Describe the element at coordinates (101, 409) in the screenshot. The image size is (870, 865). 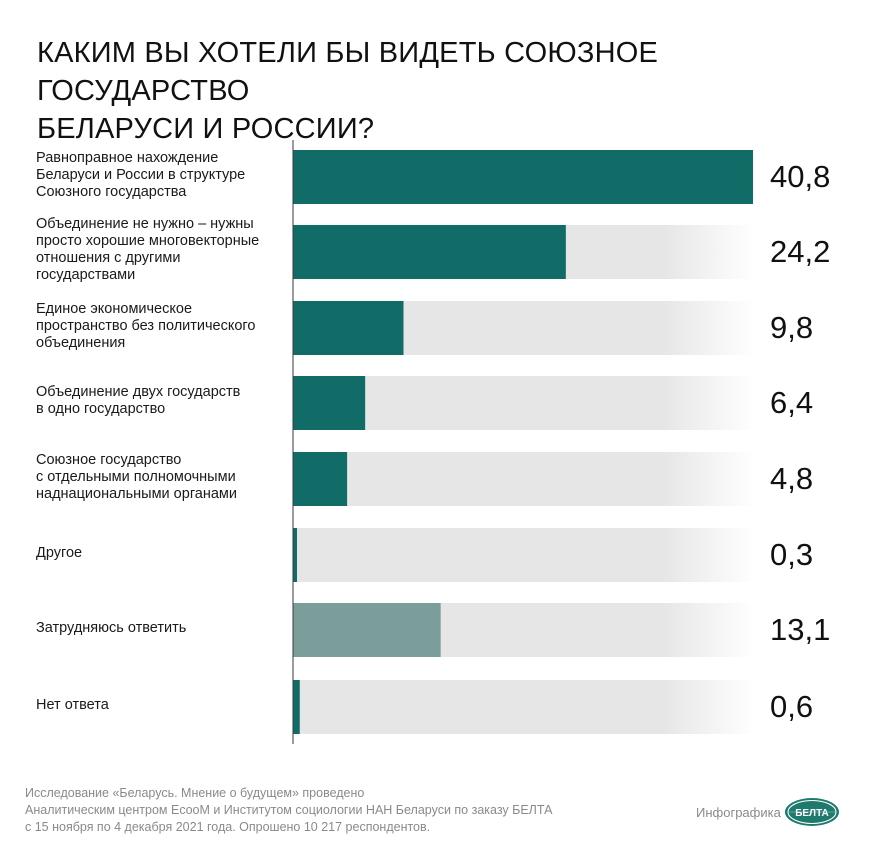
I see `category-label-line: в одно государство` at that location.